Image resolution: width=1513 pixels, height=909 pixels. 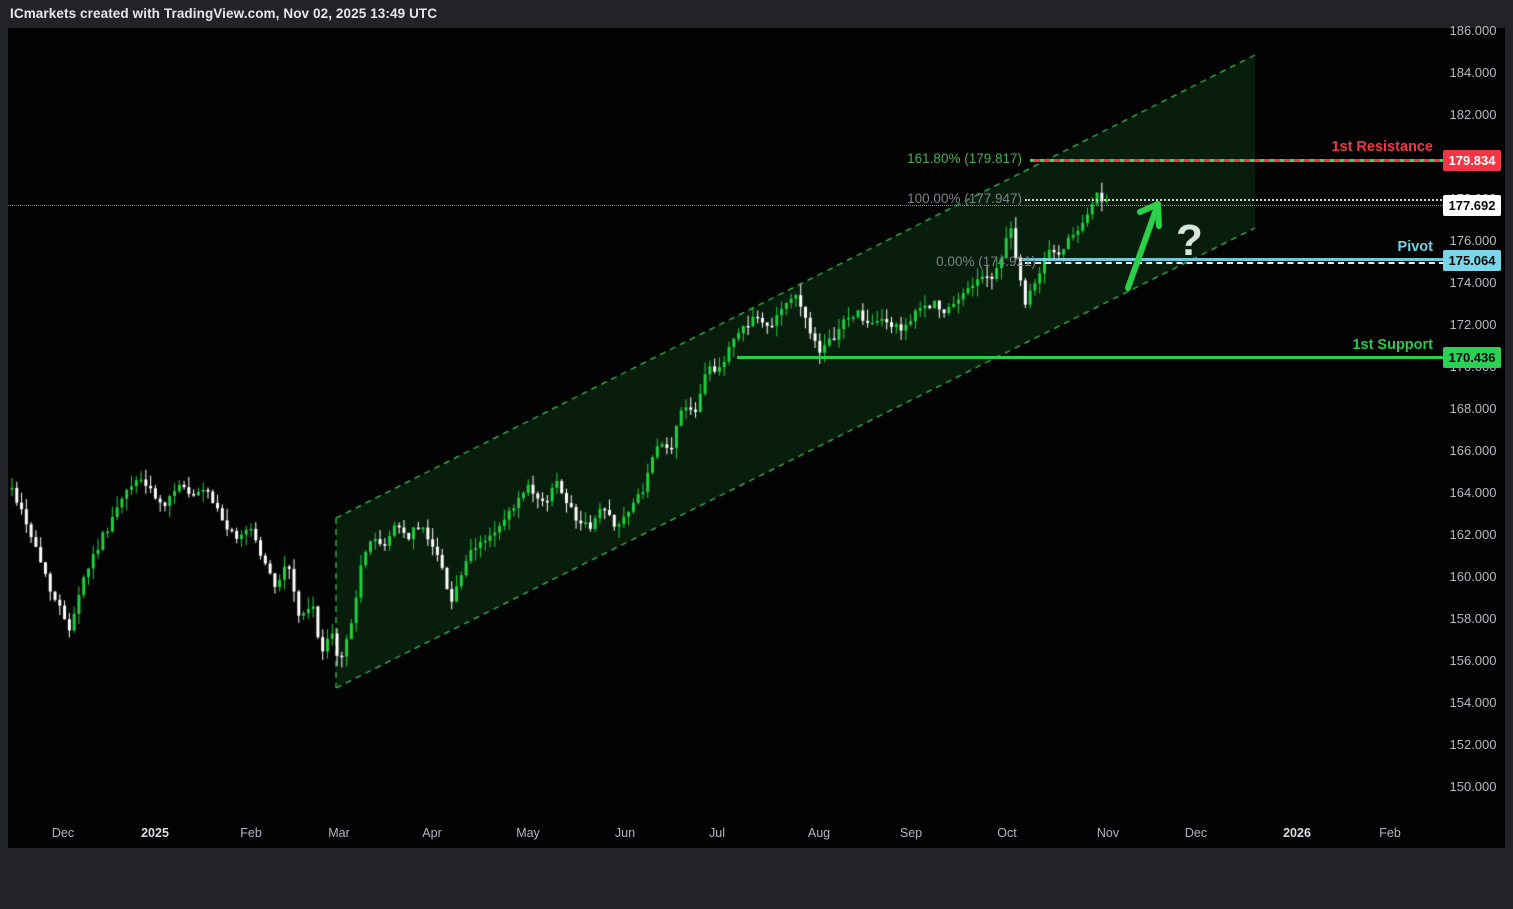 What do you see at coordinates (432, 833) in the screenshot?
I see `time-tick: Apr` at bounding box center [432, 833].